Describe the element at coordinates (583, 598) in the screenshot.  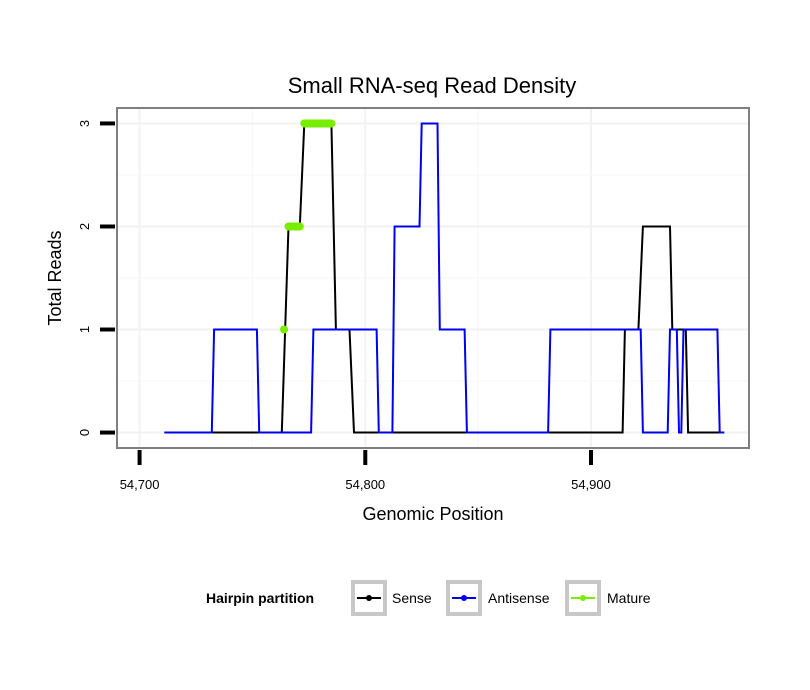
I see `legend-swatch-mature-point` at that location.